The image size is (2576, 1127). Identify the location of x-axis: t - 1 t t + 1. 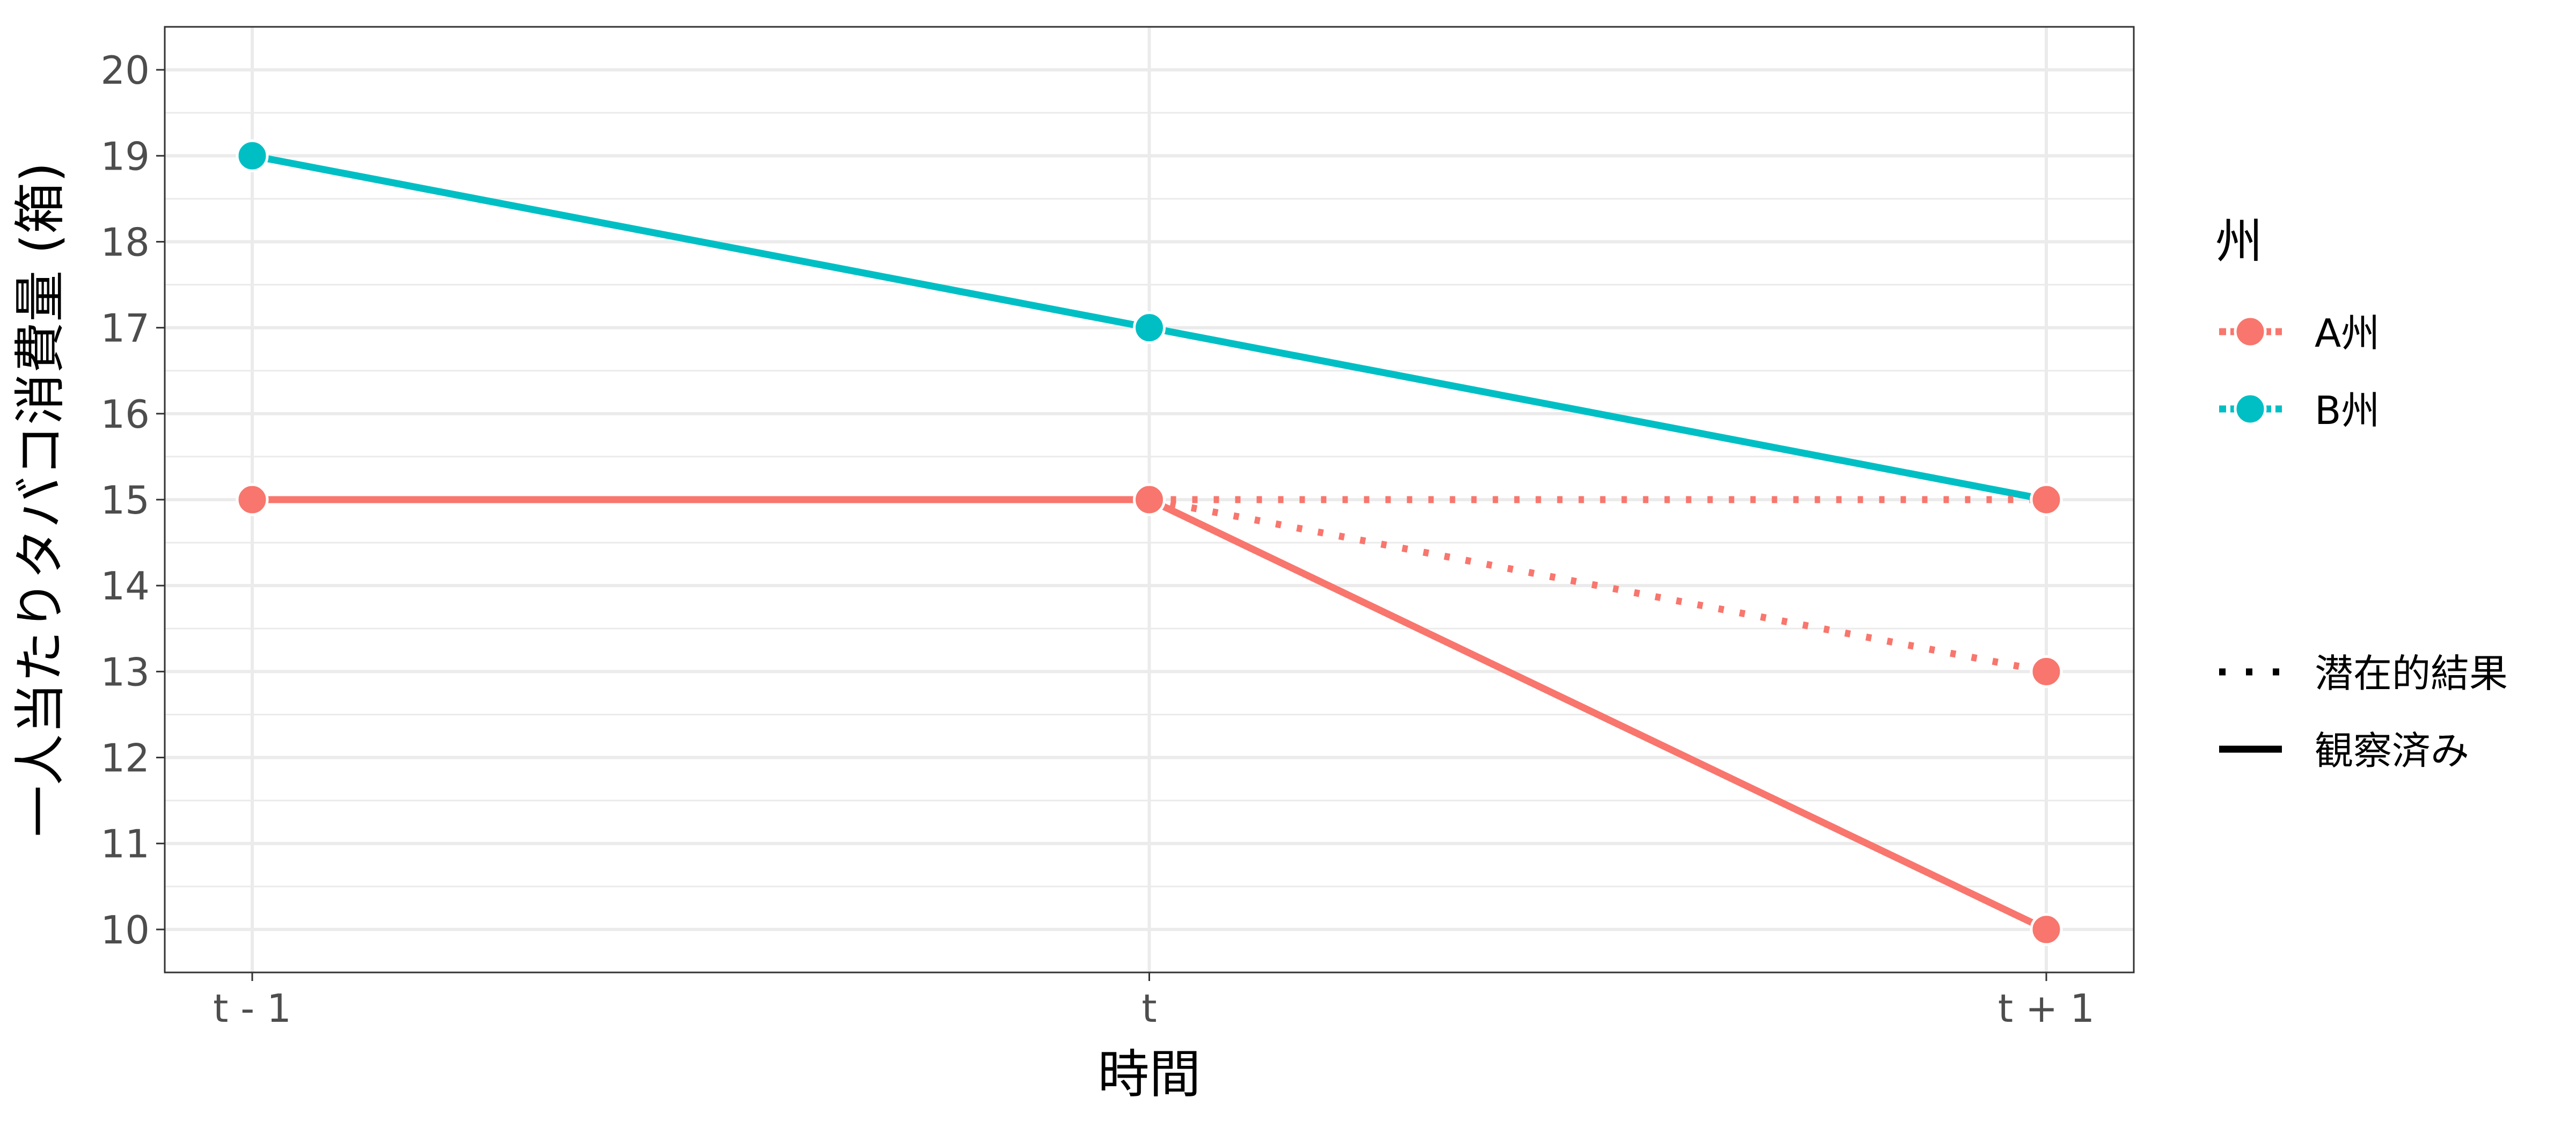
(1154, 1001).